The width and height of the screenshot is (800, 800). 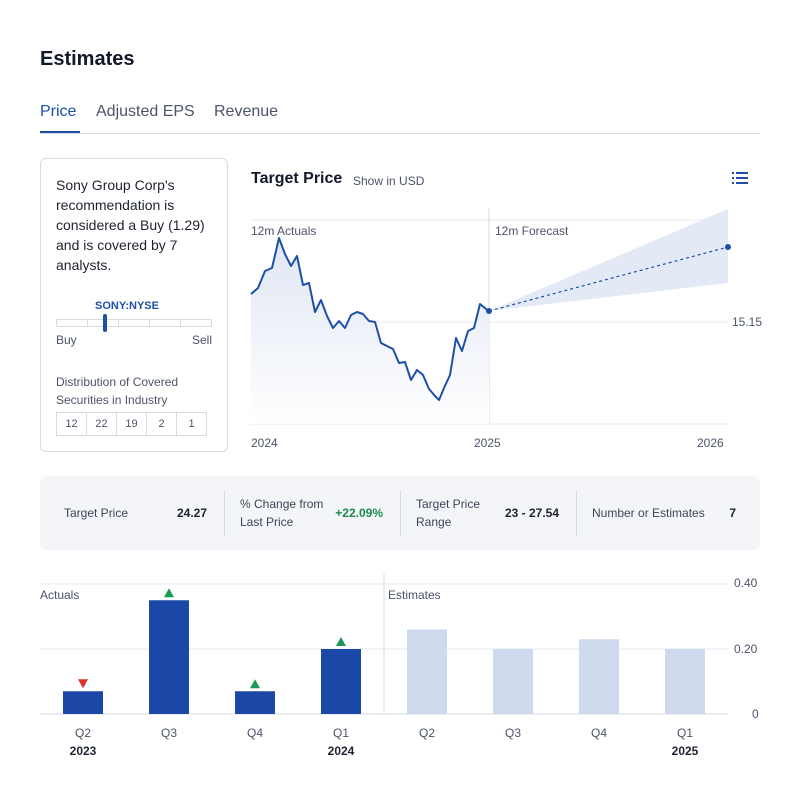 I want to click on stat-label: Number or Estimates, so click(x=648, y=513).